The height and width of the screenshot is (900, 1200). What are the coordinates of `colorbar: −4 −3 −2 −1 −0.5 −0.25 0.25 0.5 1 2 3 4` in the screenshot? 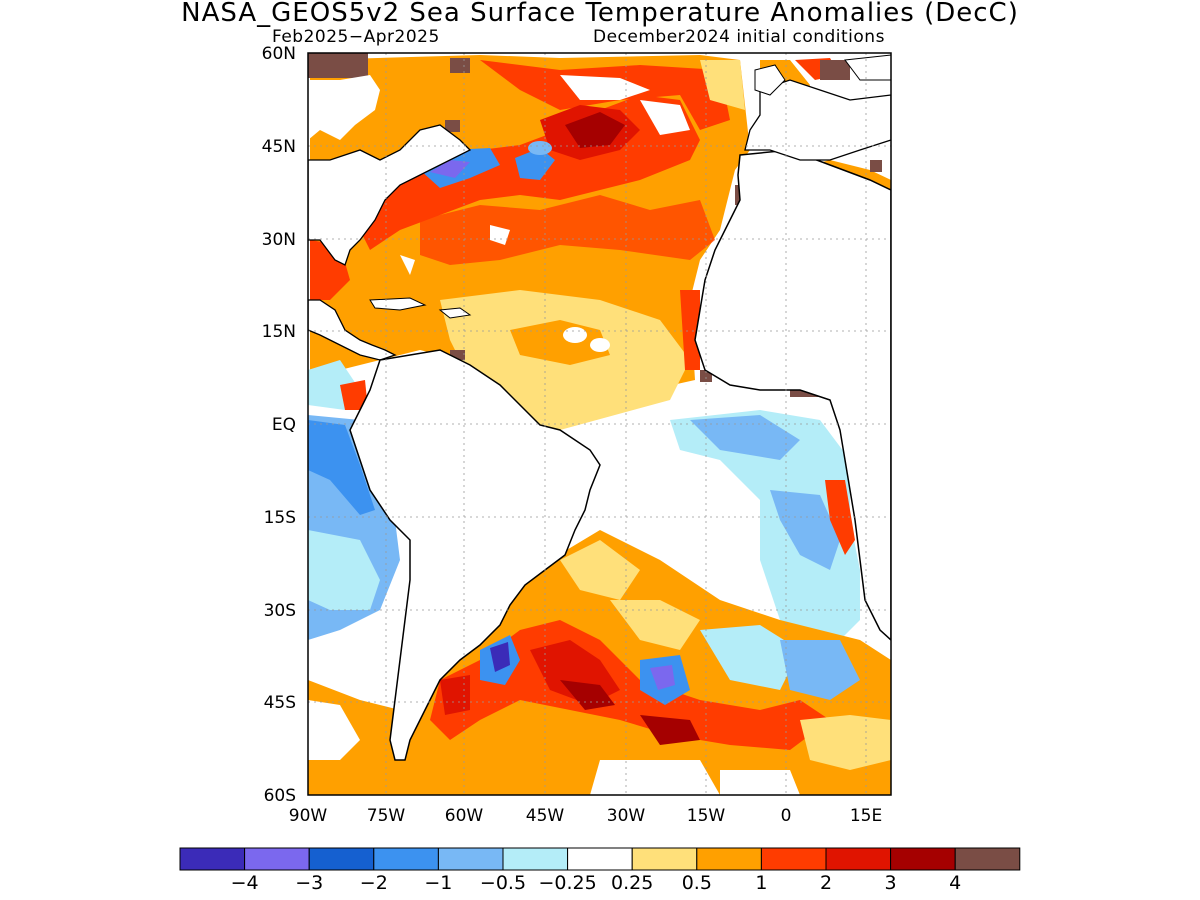 It's located at (600, 870).